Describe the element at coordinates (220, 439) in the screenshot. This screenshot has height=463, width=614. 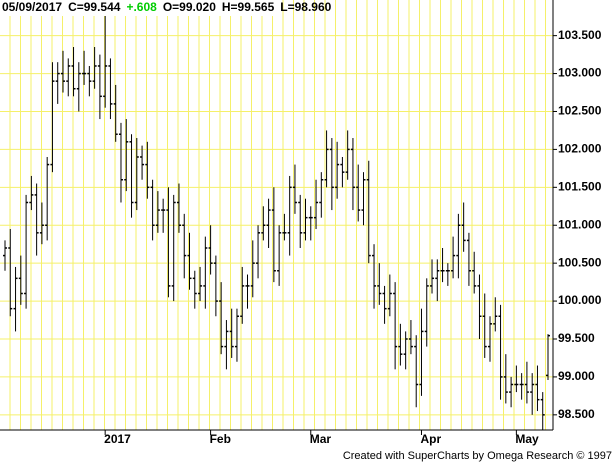
I see `x-tick-label: Feb` at that location.